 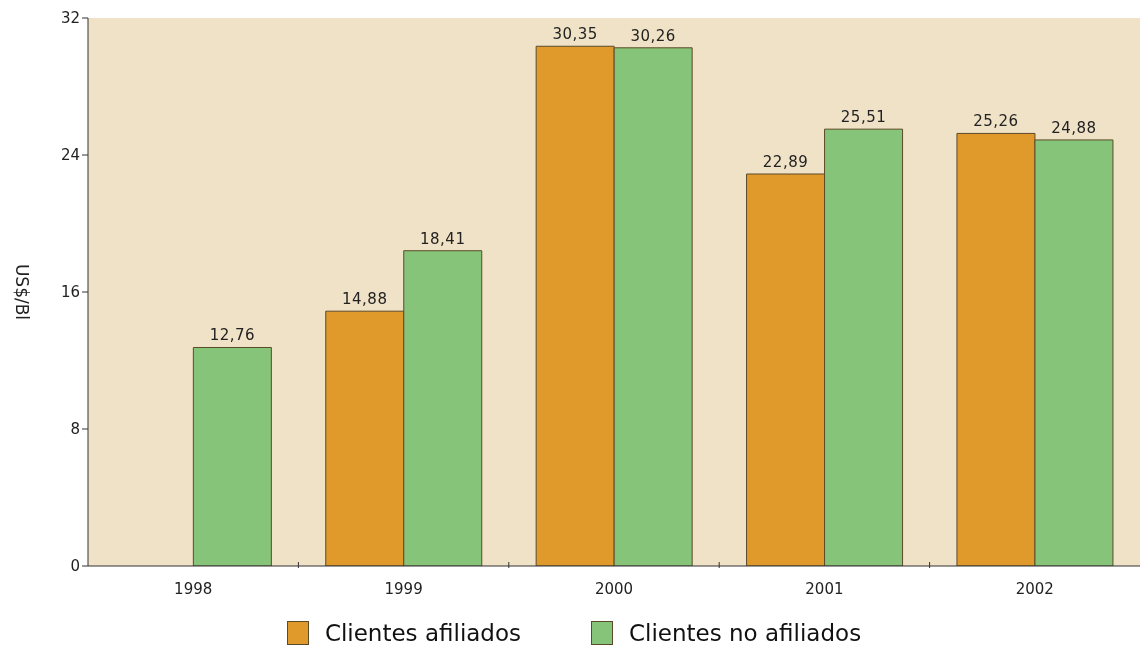 What do you see at coordinates (1074, 127) in the screenshot?
I see `data-label: 24,88` at bounding box center [1074, 127].